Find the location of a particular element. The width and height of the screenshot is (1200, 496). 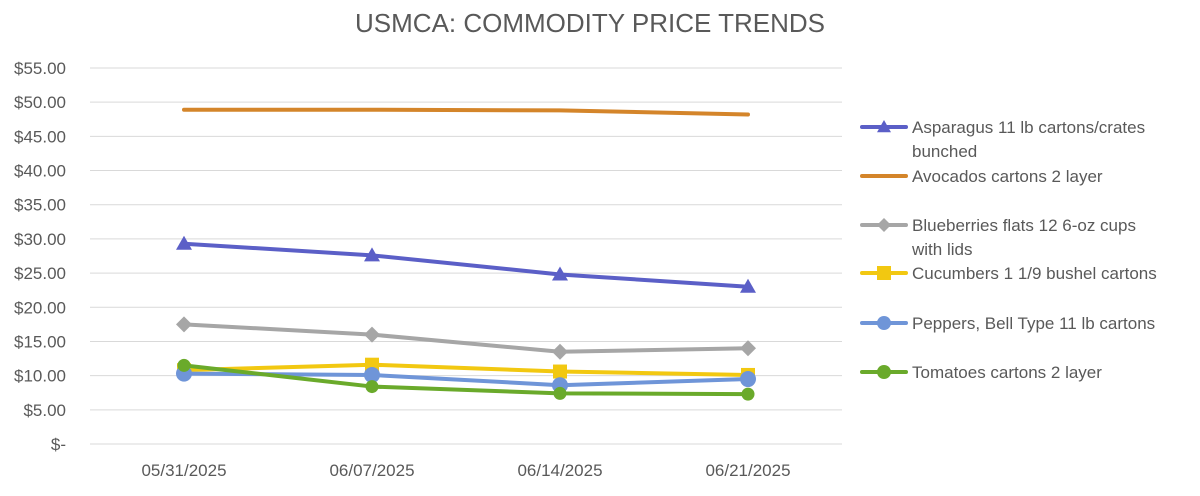

x-axis-tick-labels: 05/31/2025 06/07/2025 06/14/2025 06/21/2025 is located at coordinates (465, 470).